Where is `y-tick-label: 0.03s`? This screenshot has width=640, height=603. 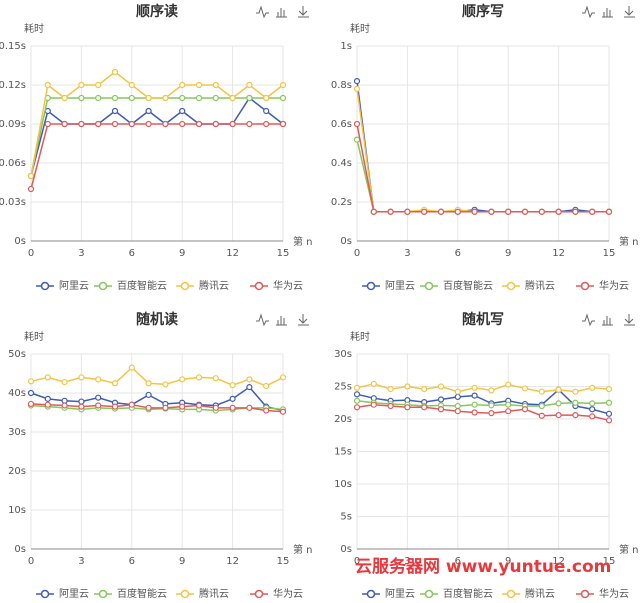 y-tick-label: 0.03s is located at coordinates (13, 202).